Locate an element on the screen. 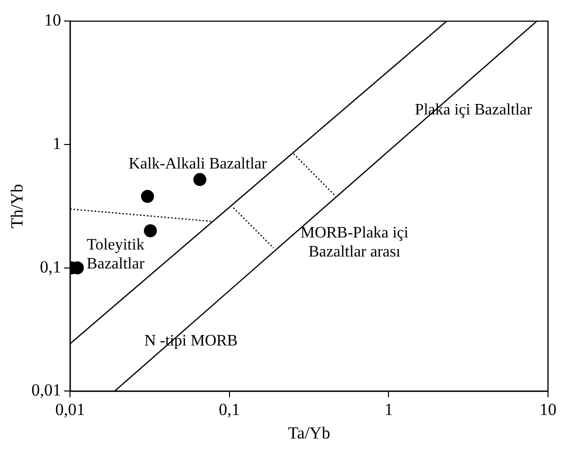 This screenshot has width=568, height=452. x-tick-label: 0,1 is located at coordinates (229, 409).